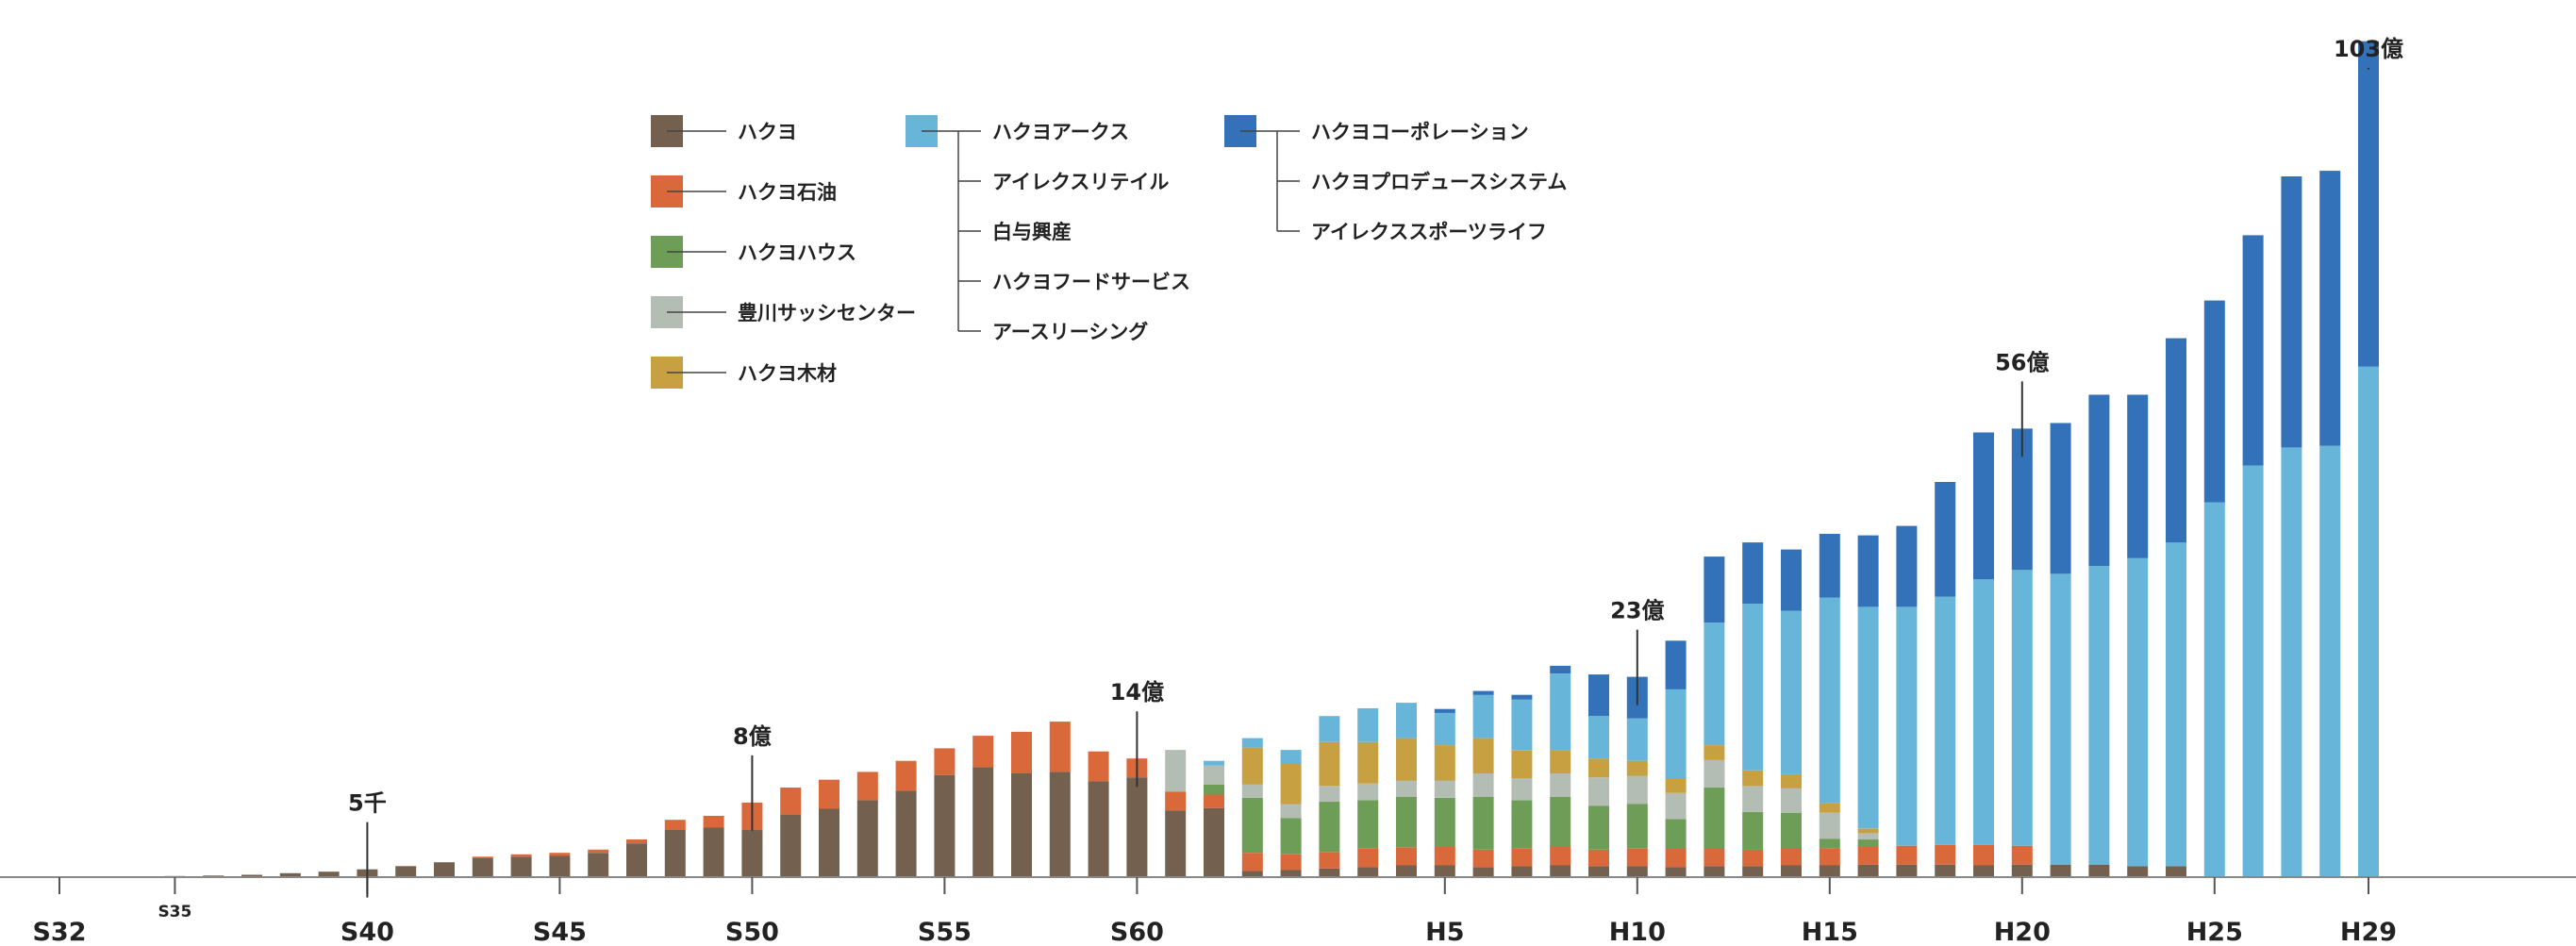 Image resolution: width=2576 pixels, height=946 pixels. I want to click on bar-segment-H6-s1, so click(1483, 858).